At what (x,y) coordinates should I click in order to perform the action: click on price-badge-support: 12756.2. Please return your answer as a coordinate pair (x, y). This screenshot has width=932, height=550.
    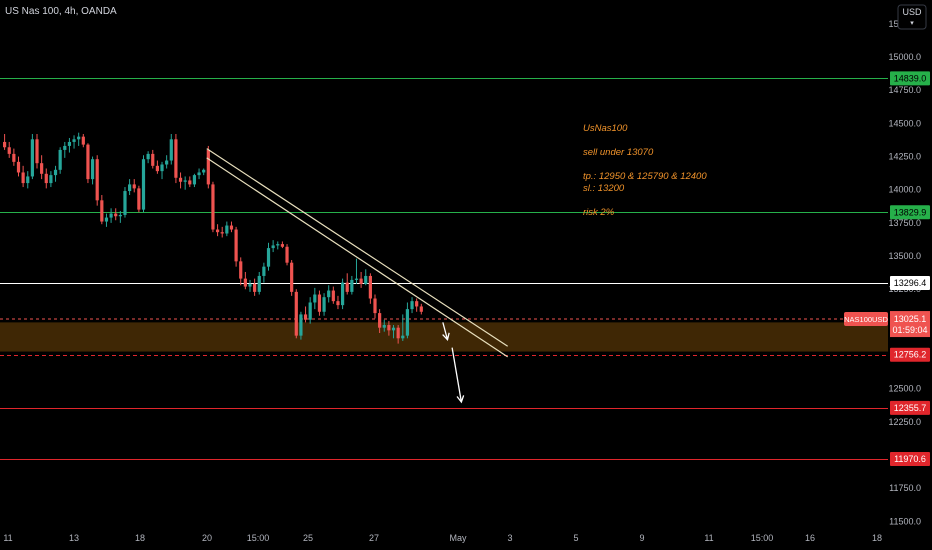
    Looking at the image, I should click on (910, 354).